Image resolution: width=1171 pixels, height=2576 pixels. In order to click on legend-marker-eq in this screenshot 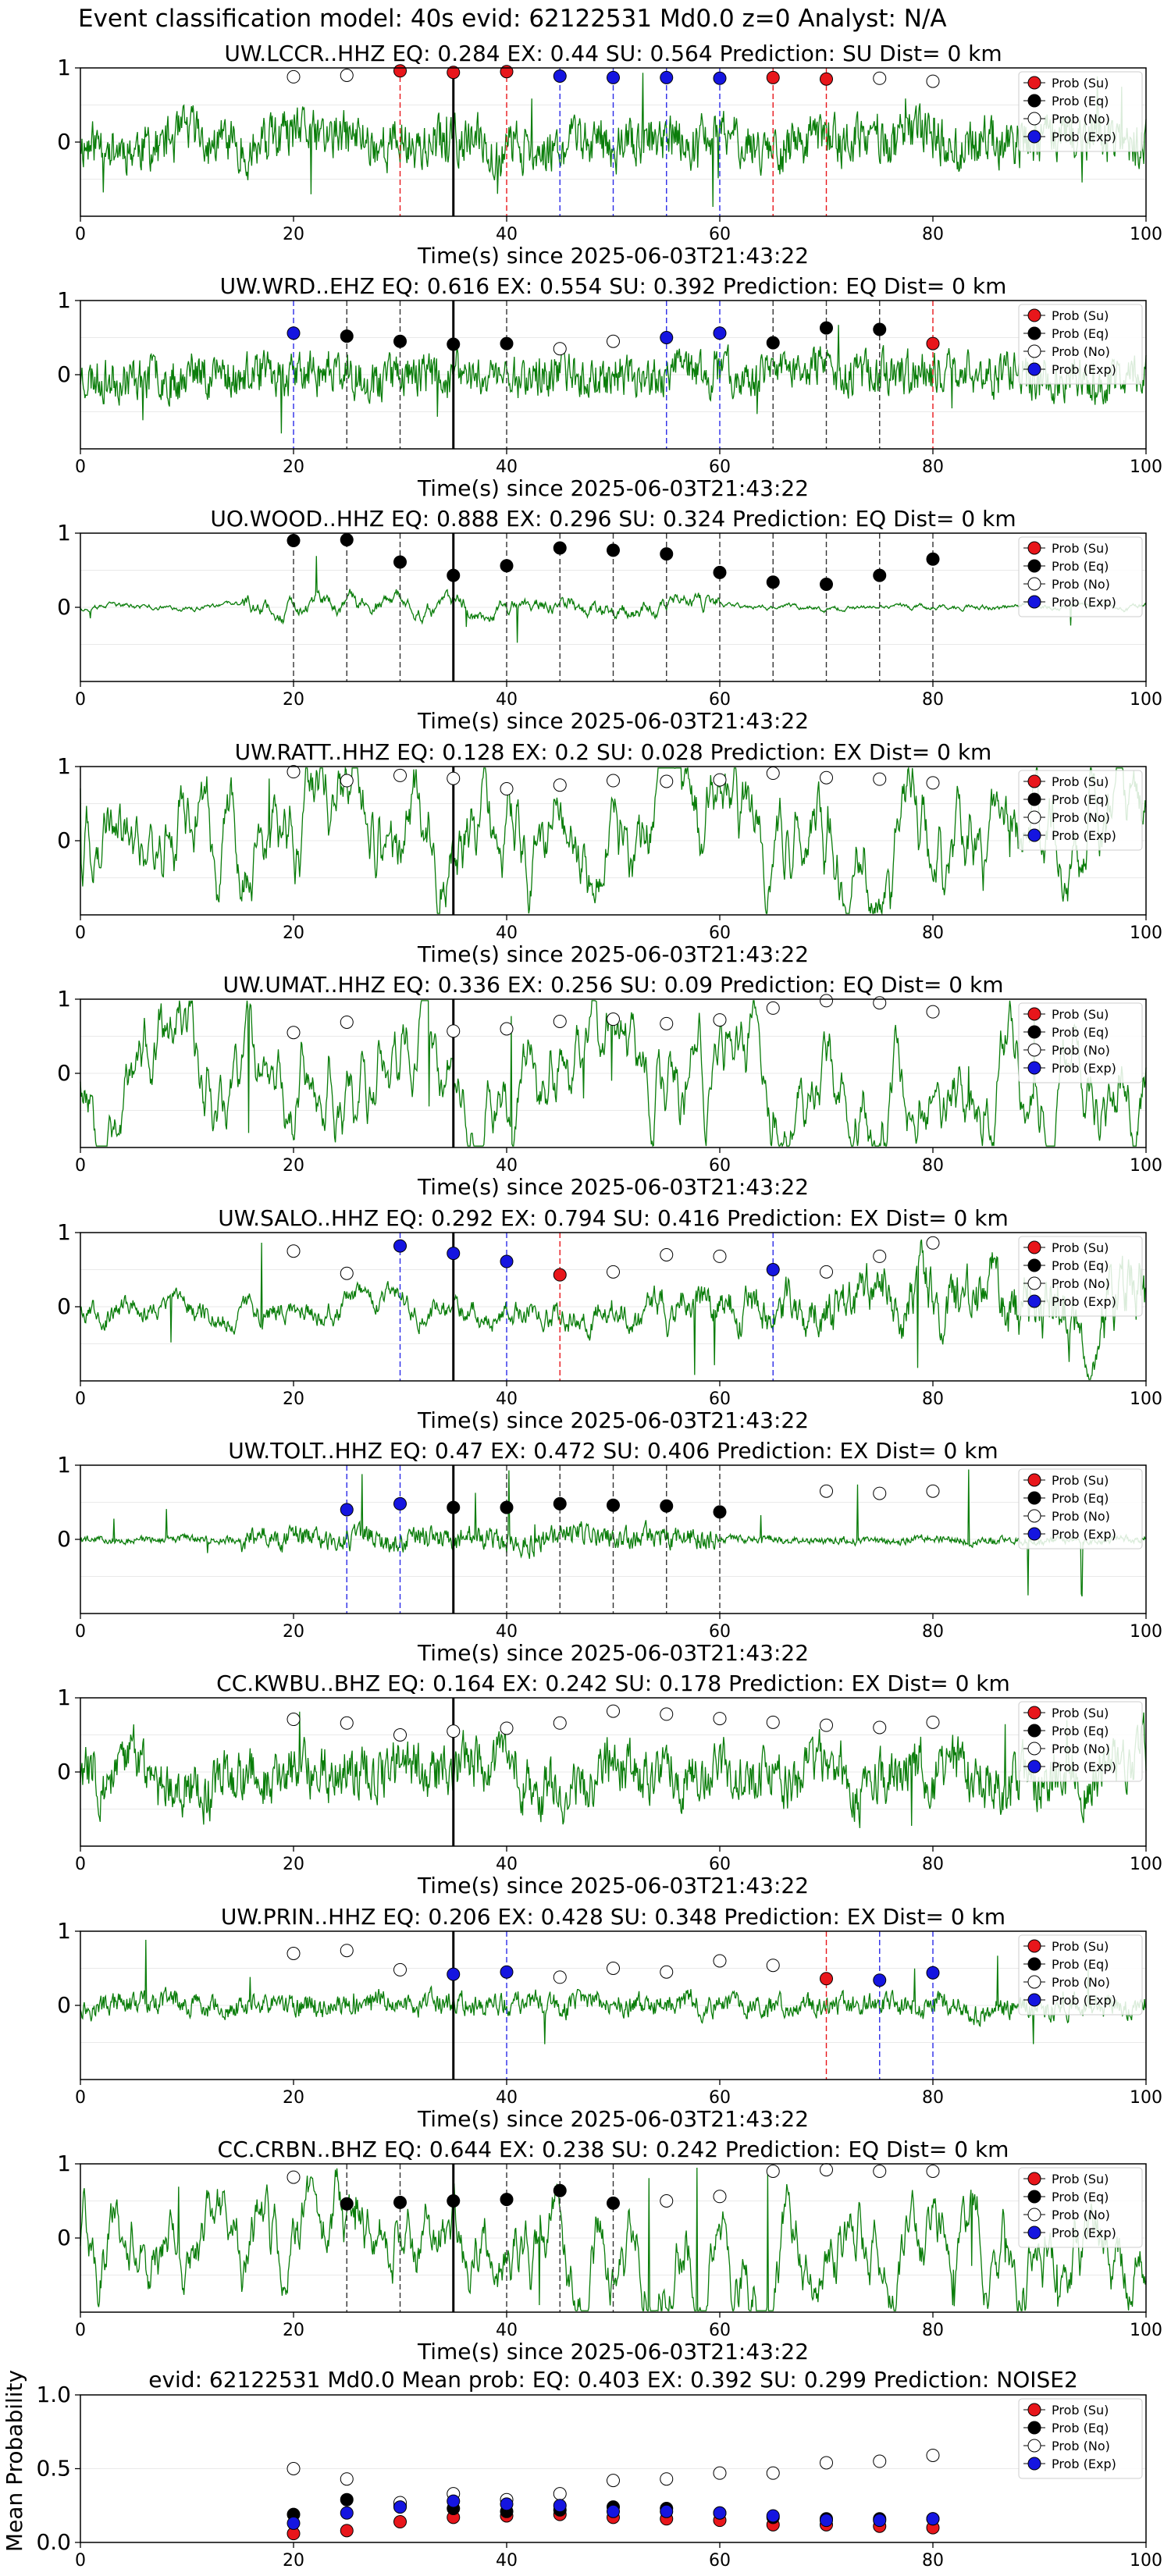, I will do `click(1034, 566)`.